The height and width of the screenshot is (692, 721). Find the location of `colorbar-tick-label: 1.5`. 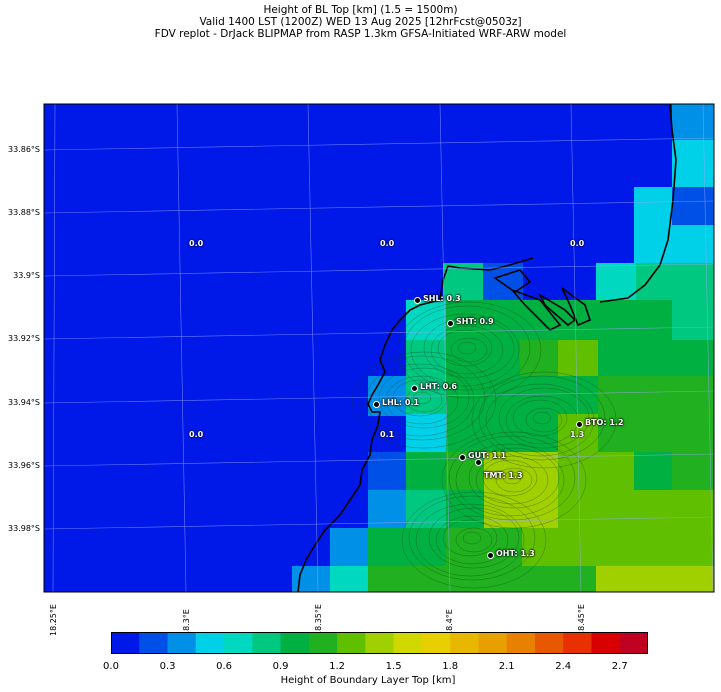

colorbar-tick-label: 1.5 is located at coordinates (393, 666).